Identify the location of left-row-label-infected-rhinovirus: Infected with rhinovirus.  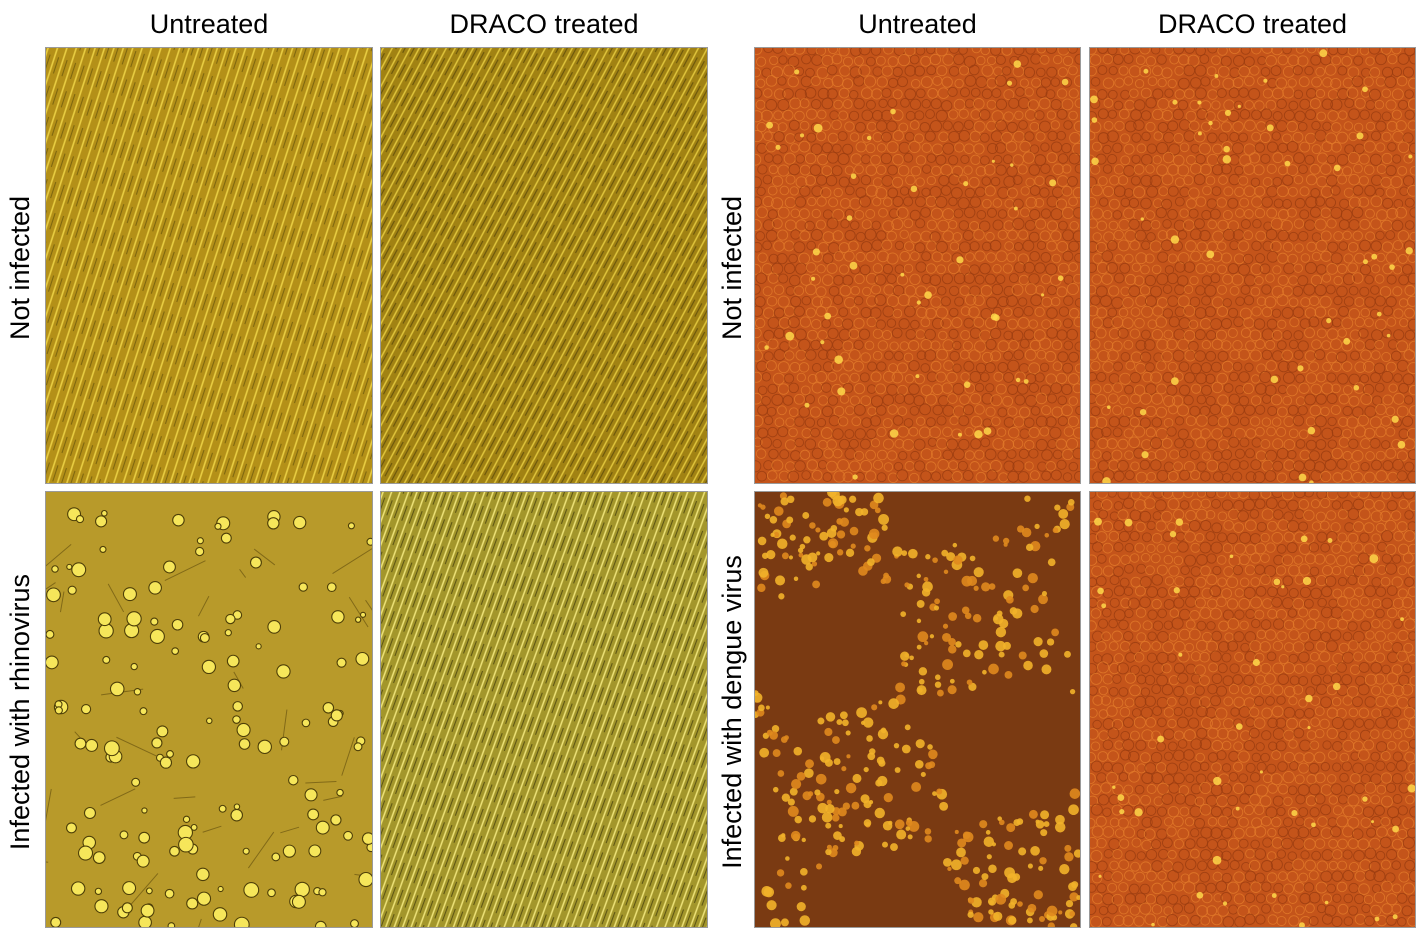
(20, 712).